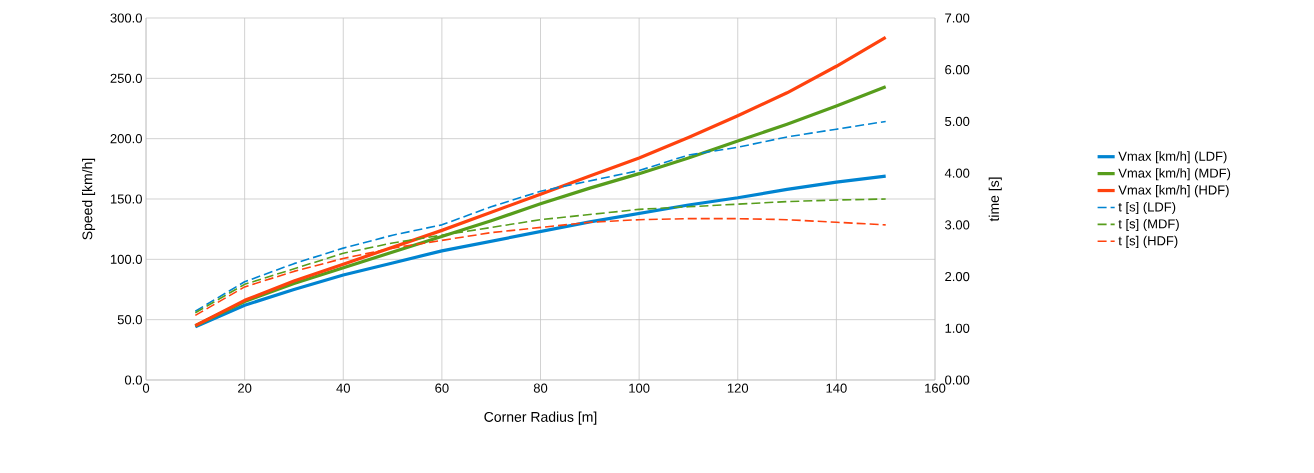  What do you see at coordinates (738, 388) in the screenshot?
I see `x-tick-label: 120` at bounding box center [738, 388].